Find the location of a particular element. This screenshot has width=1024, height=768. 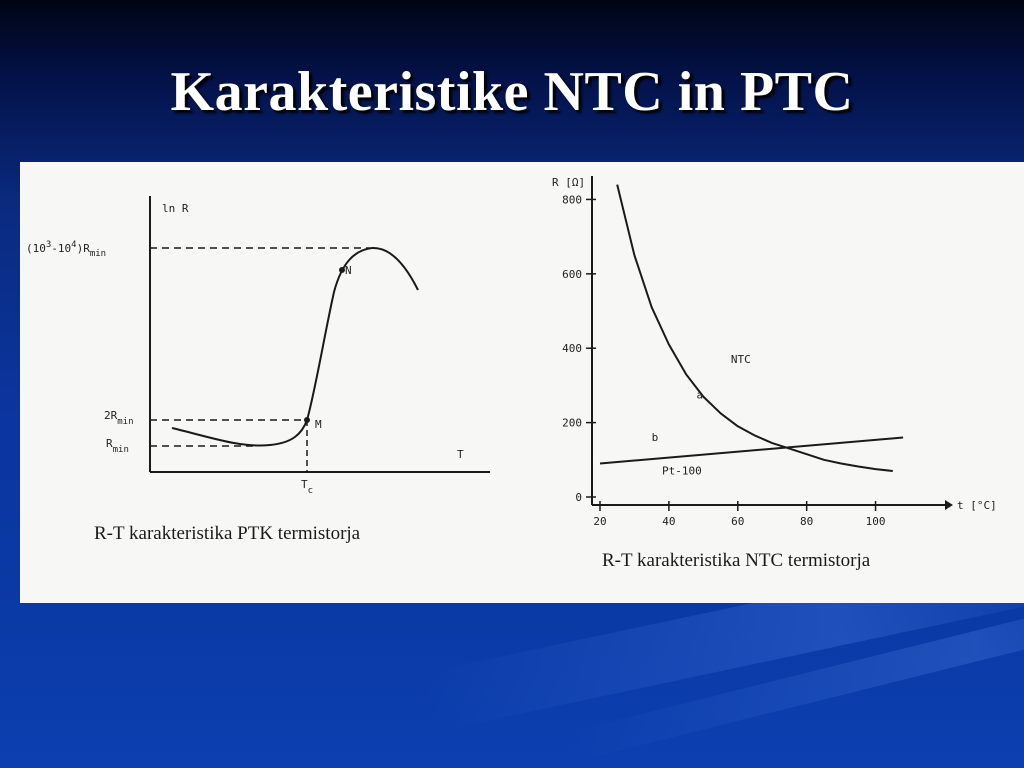

ptc-point-m is located at coordinates (307, 420).